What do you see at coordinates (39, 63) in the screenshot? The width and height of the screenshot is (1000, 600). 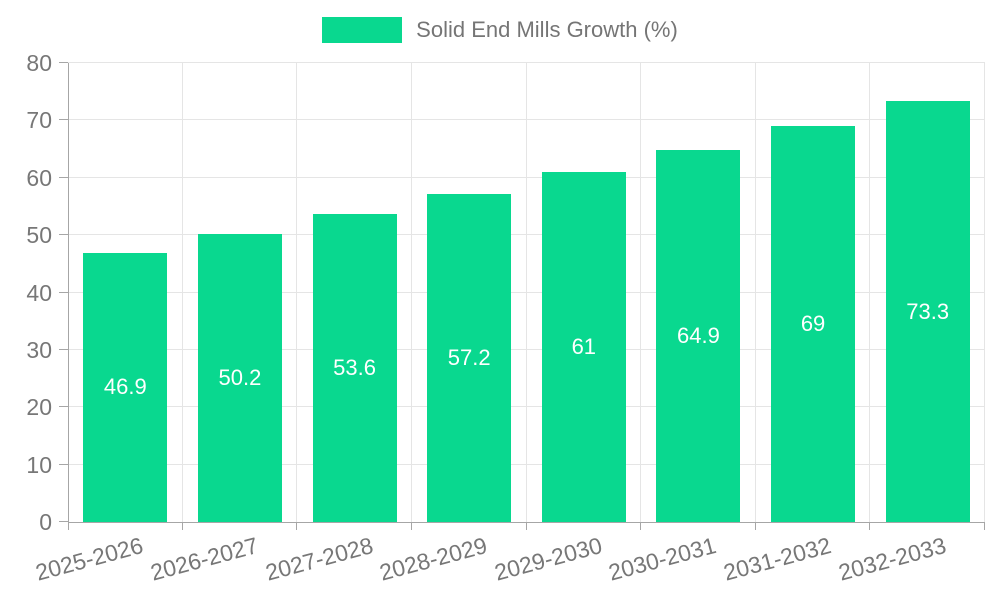 I see `y-tick-label: 80` at bounding box center [39, 63].